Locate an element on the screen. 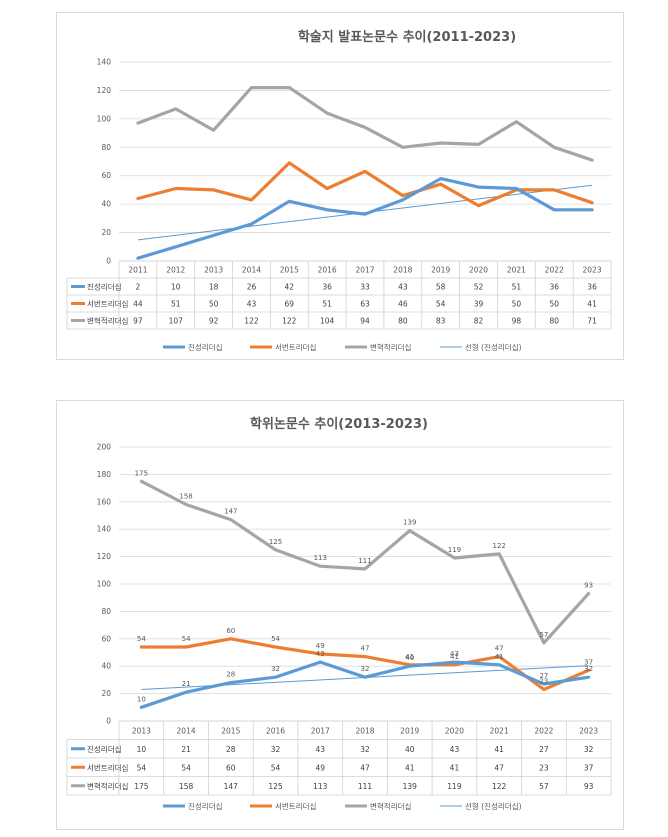  data-label: 57 is located at coordinates (543, 635).